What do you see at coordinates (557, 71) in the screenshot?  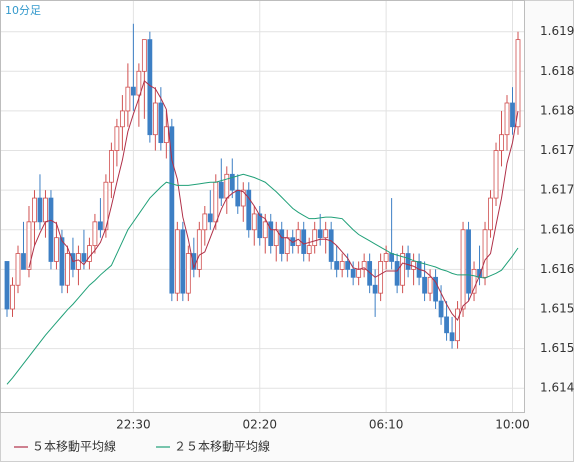 I see `y-tick-label: 1.6185` at bounding box center [557, 71].